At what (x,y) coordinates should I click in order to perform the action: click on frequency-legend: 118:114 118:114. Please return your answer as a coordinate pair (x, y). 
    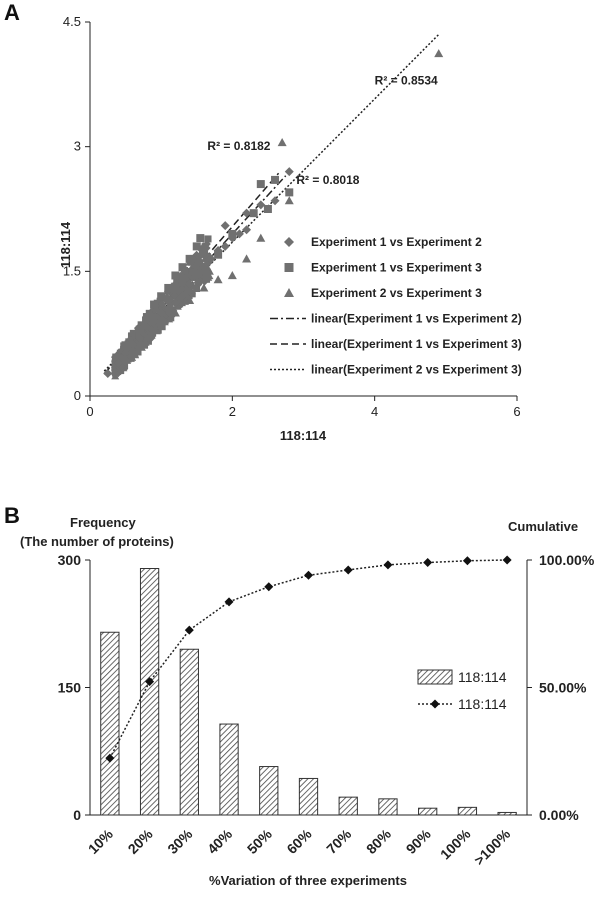
    Looking at the image, I should click on (462, 690).